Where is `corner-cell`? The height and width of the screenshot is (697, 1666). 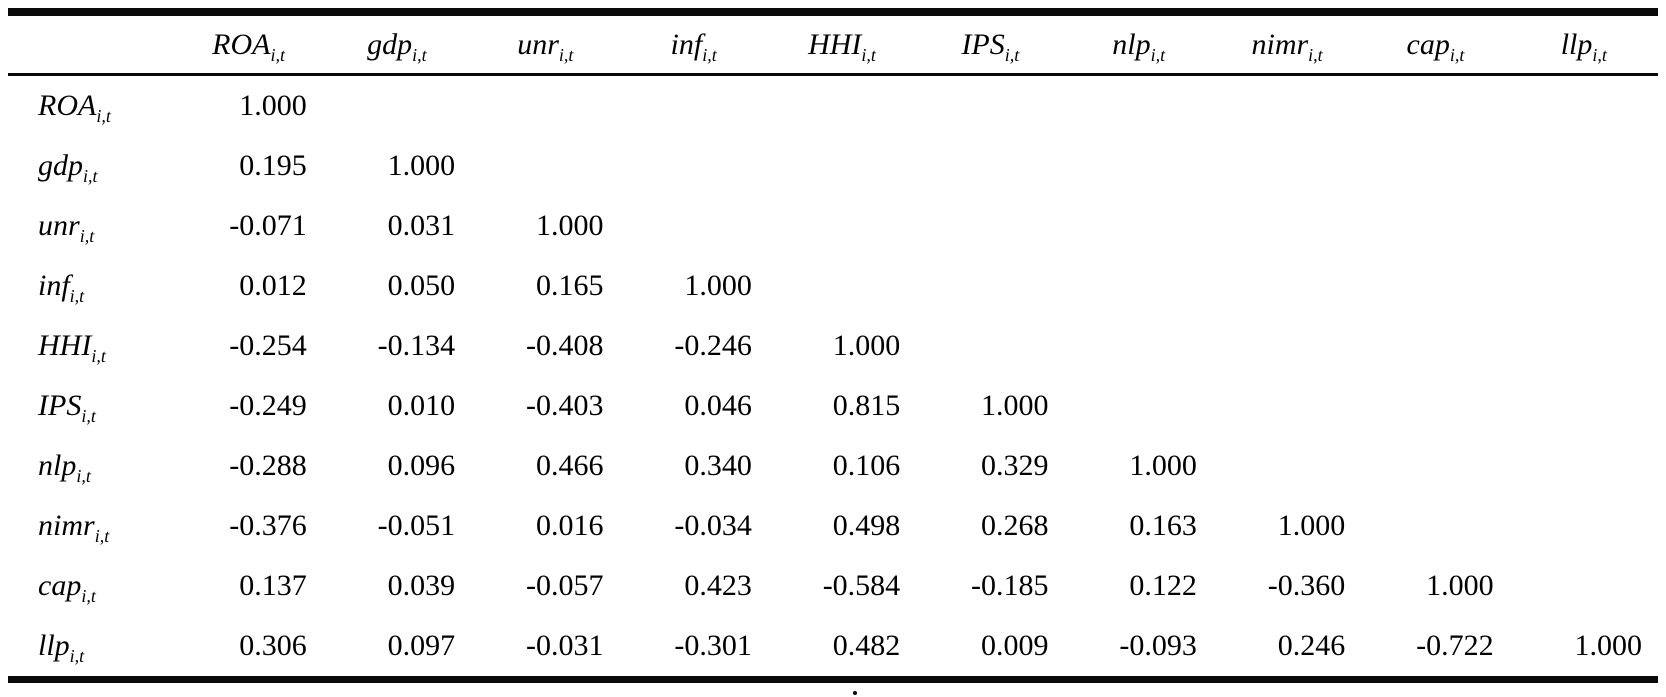
corner-cell is located at coordinates (91, 44).